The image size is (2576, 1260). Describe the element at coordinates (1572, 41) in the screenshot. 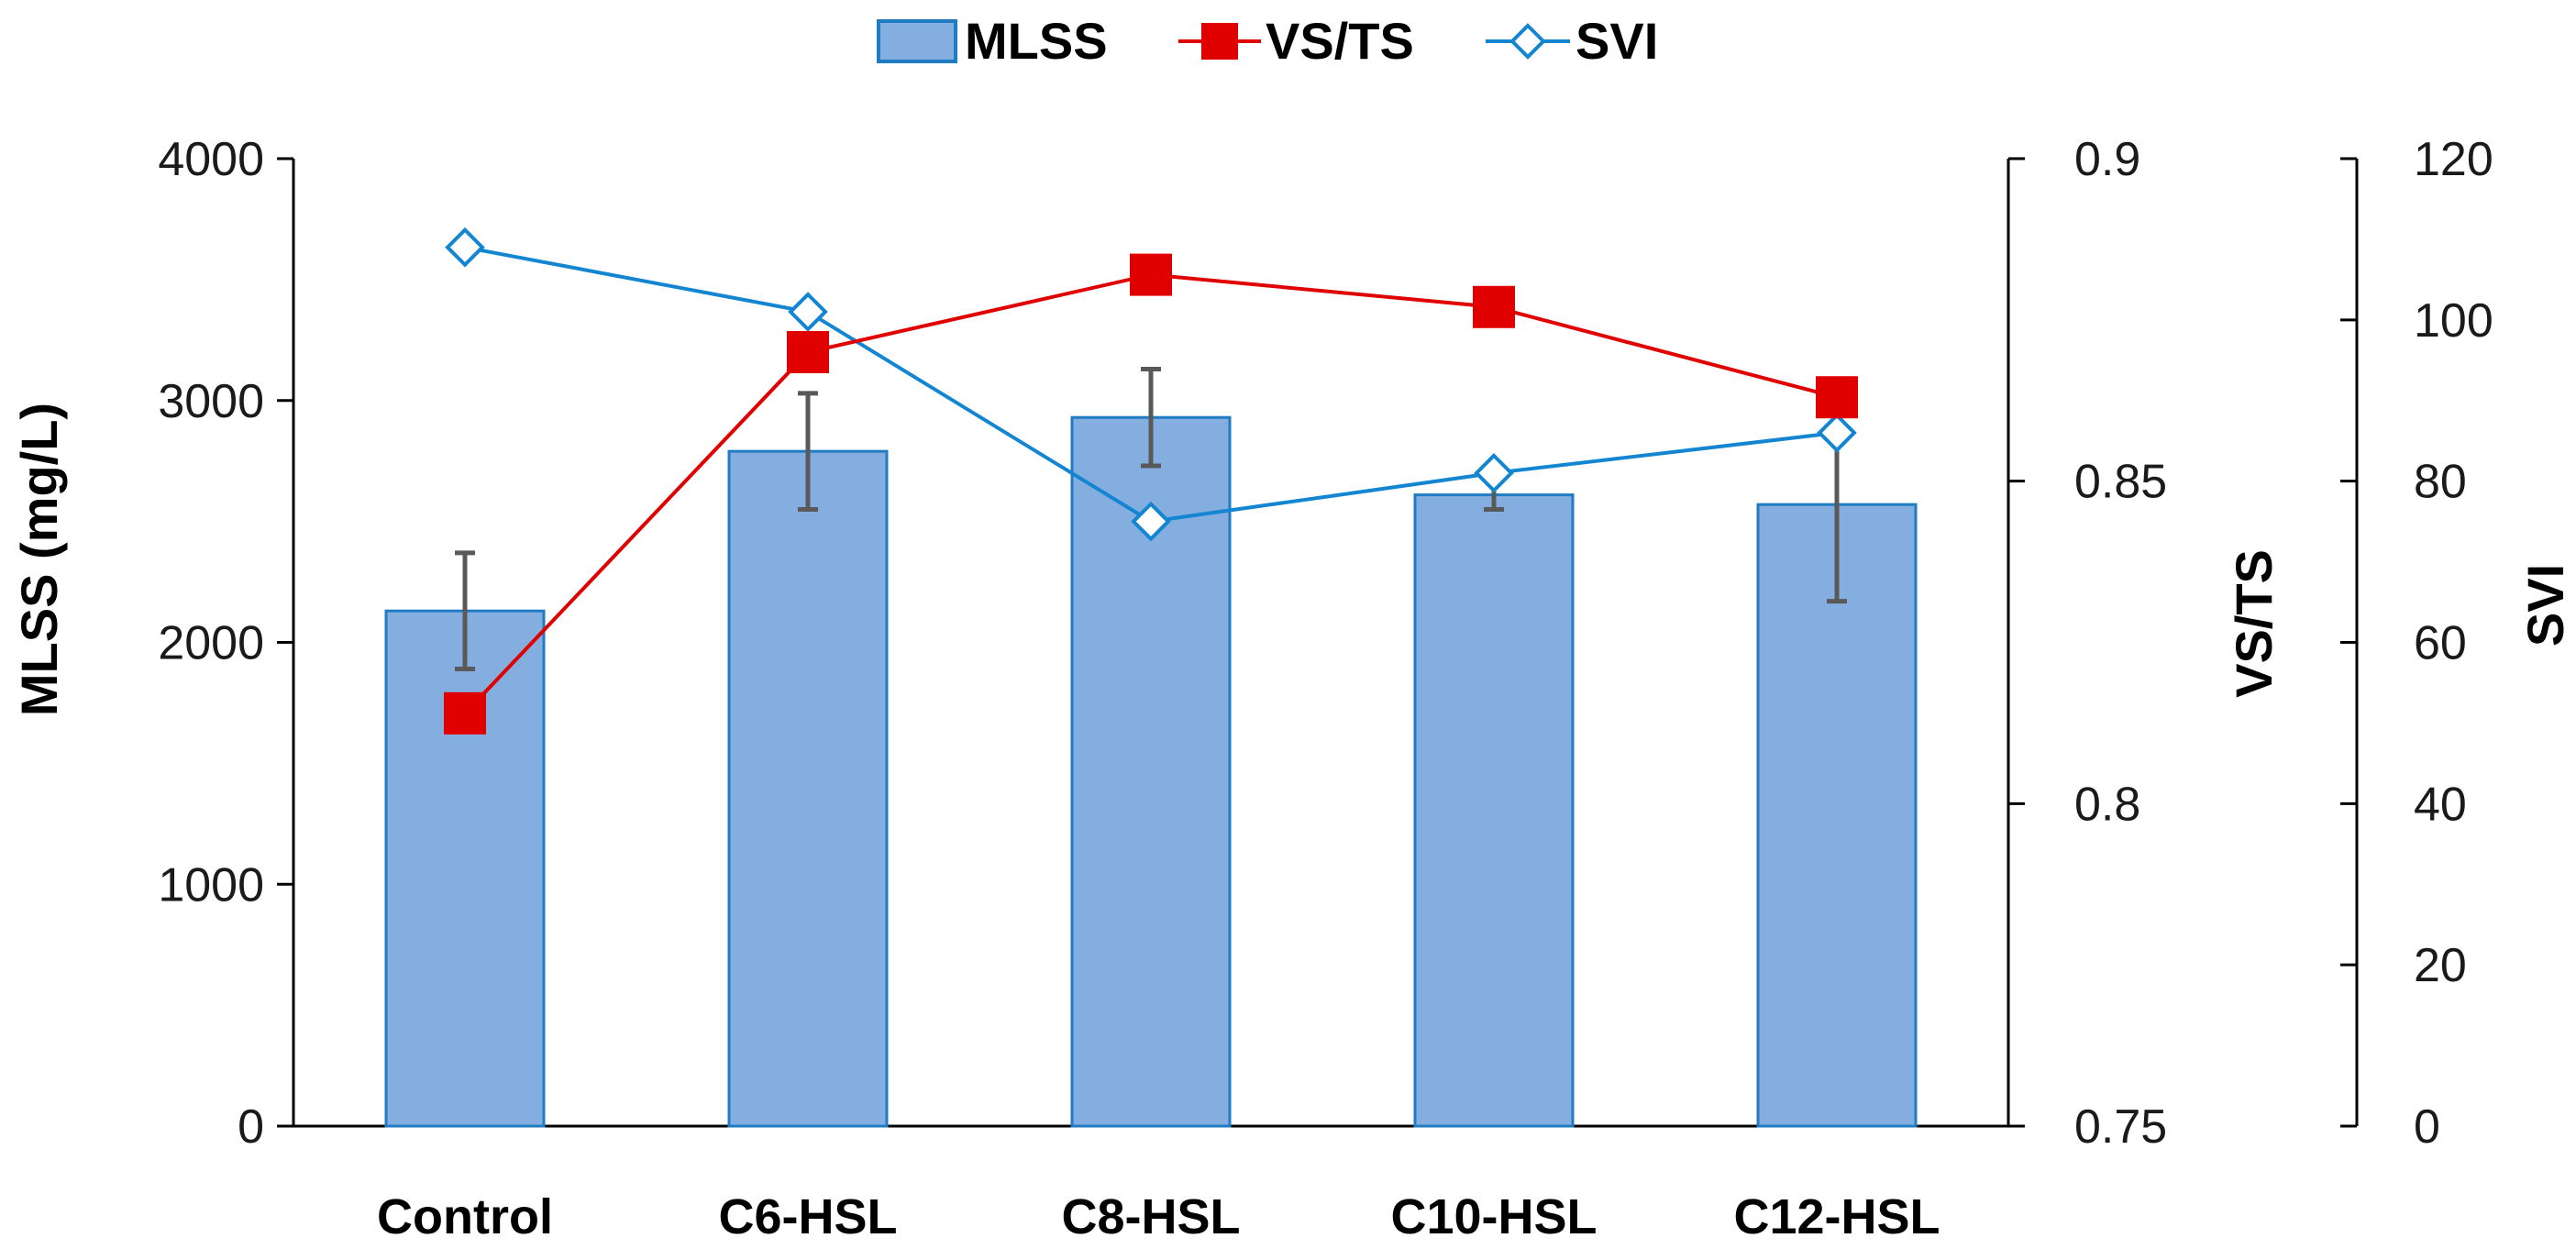

I see `legend-entry-svi: SVI` at that location.